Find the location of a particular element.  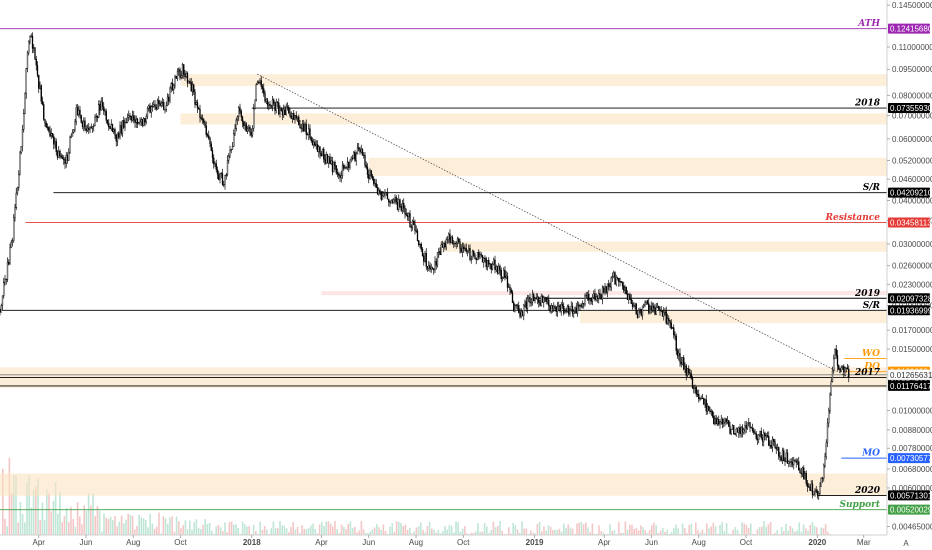

auto-scale-button: A is located at coordinates (906, 543).